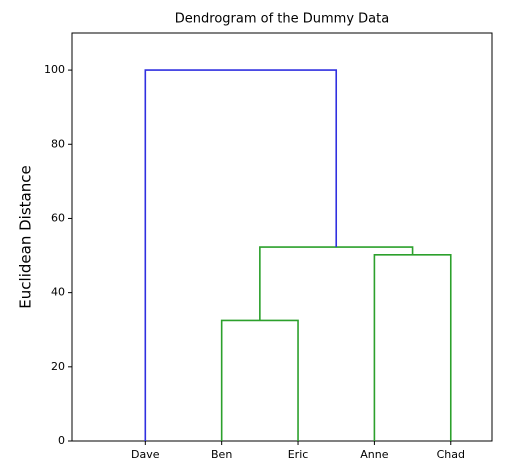 This screenshot has width=524, height=468. What do you see at coordinates (145, 454) in the screenshot?
I see `x-tick-label: Dave` at bounding box center [145, 454].